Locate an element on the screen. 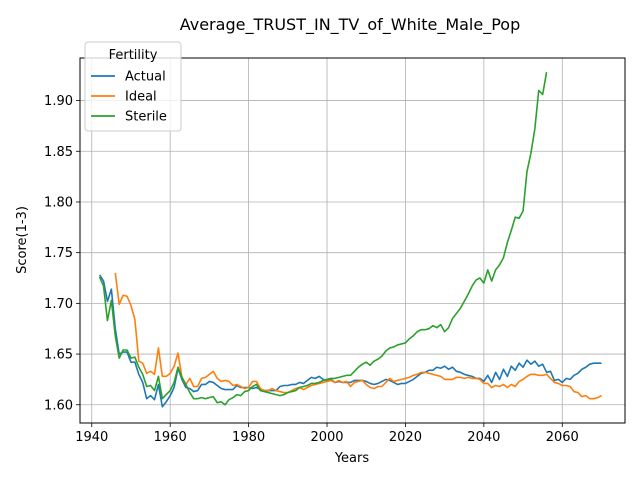  y-tick-label: 1.85 is located at coordinates (58, 152).